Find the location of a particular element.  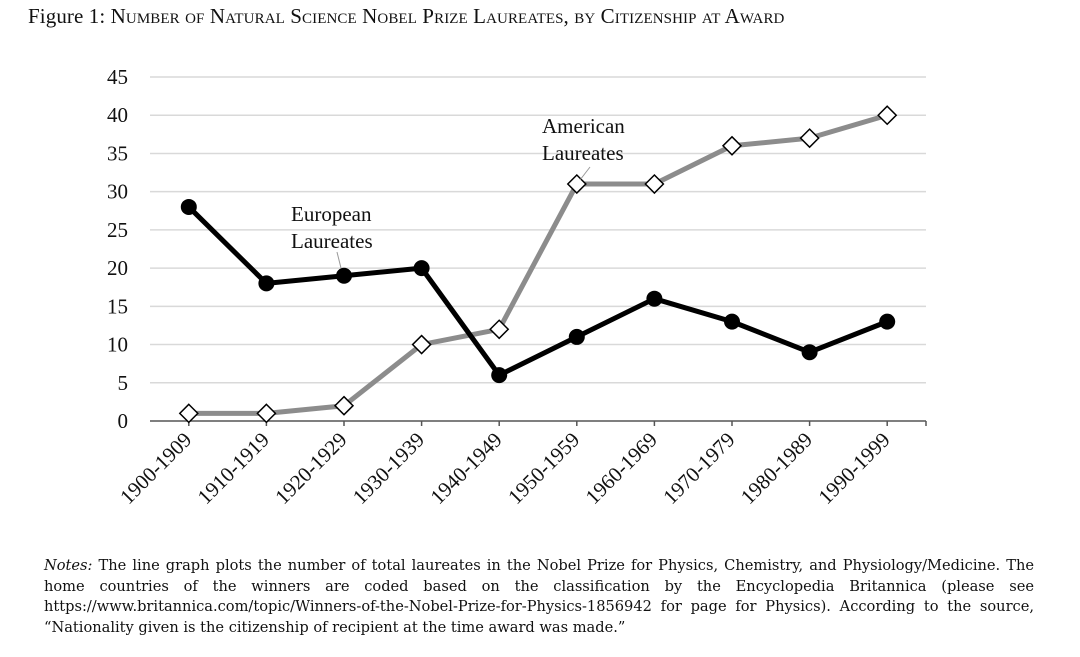

x-tick-label: 1990-1999 is located at coordinates (853, 468).